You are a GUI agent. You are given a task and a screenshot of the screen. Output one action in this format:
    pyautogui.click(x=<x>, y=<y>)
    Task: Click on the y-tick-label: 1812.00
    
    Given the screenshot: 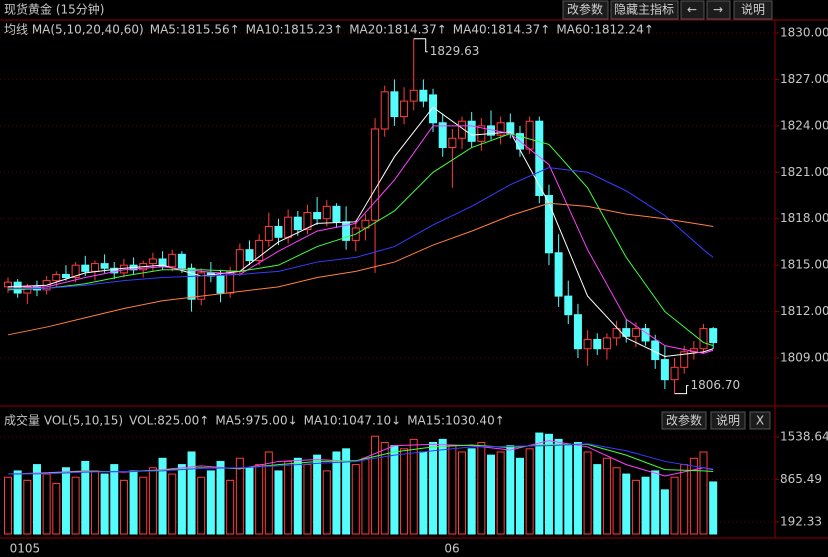 What is the action you would take?
    pyautogui.click(x=804, y=311)
    